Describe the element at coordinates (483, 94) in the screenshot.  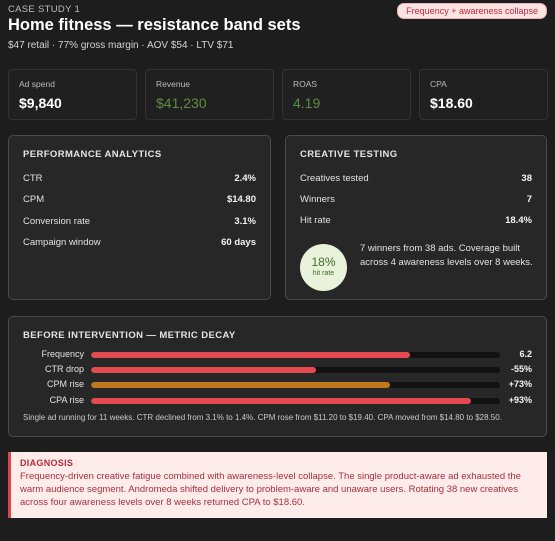
I see `kpi-card-cpa: CPA $18.60` at that location.